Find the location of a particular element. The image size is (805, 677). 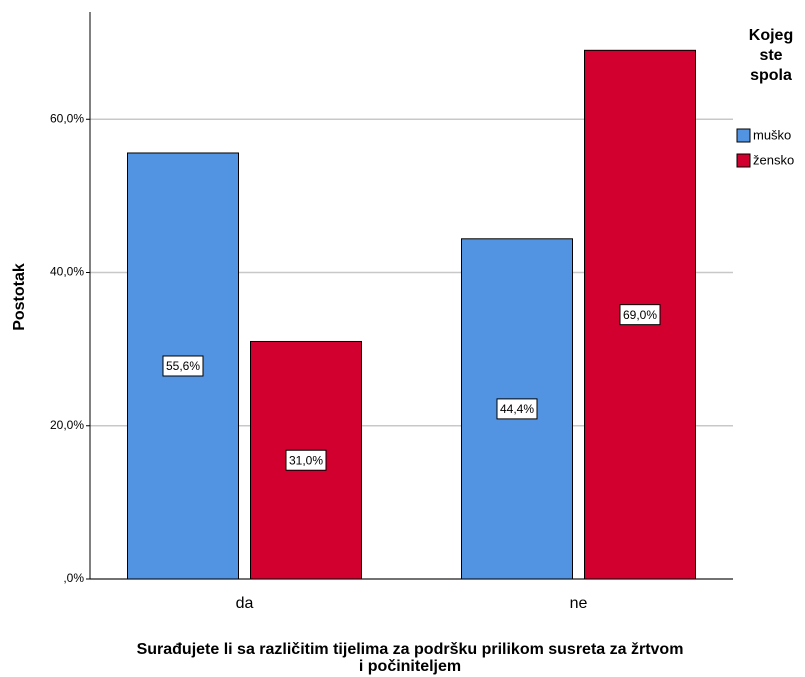

value-label: 44,4% is located at coordinates (517, 409).